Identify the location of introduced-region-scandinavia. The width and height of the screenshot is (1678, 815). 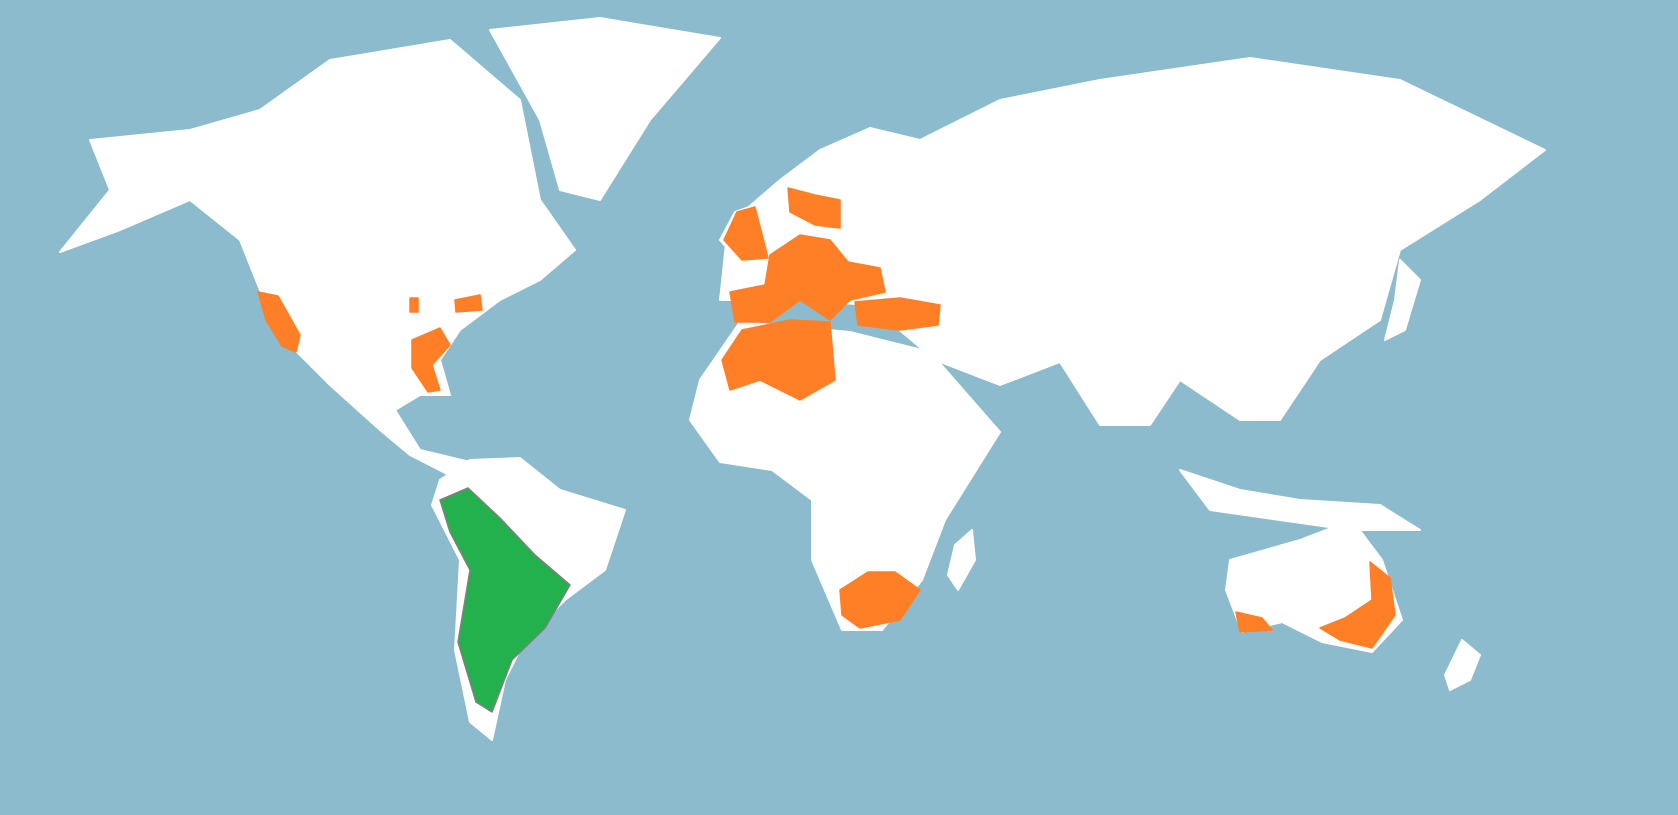
(814, 208).